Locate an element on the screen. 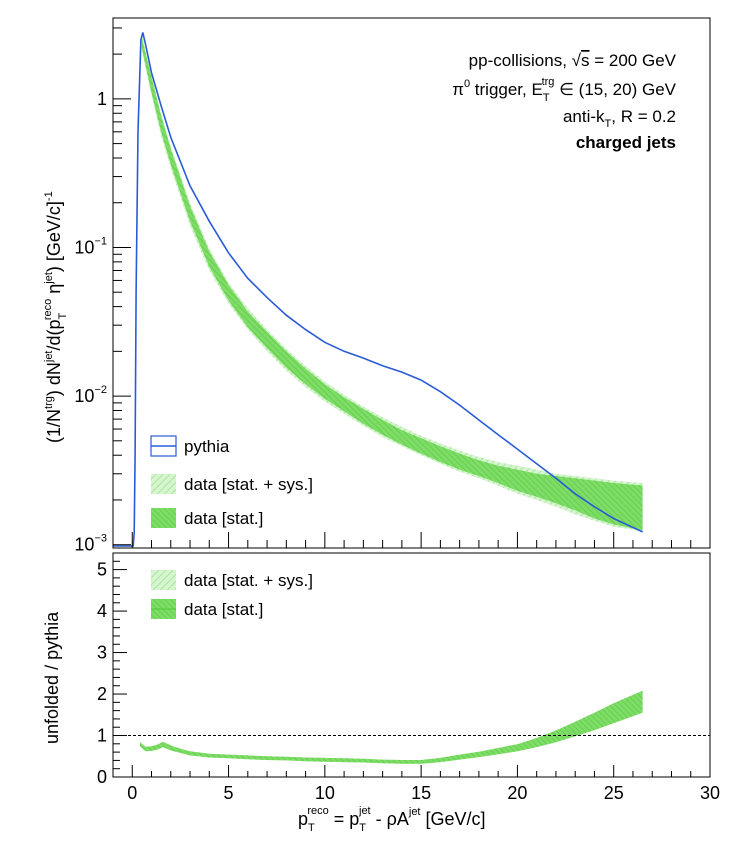 Image resolution: width=748 pixels, height=855 pixels. legend-label-stat-sys: data [stat. + sys.] is located at coordinates (248, 484).